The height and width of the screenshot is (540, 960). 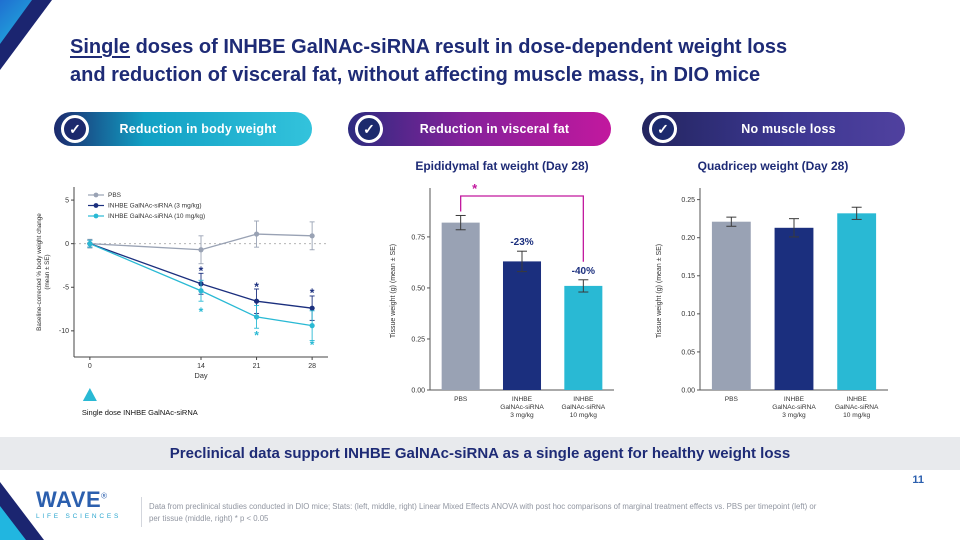 I want to click on banner-no-muscle-loss: ✓ No muscle loss, so click(x=773, y=129).